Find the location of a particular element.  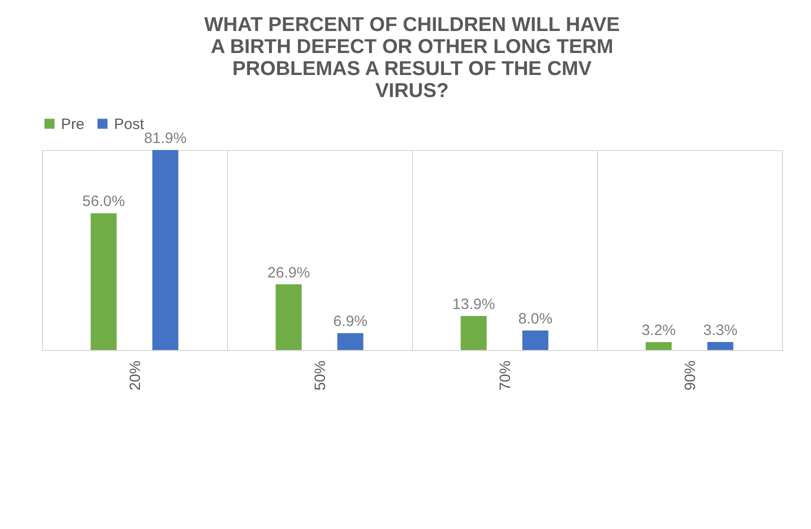

data-label: 26.9% is located at coordinates (288, 273).